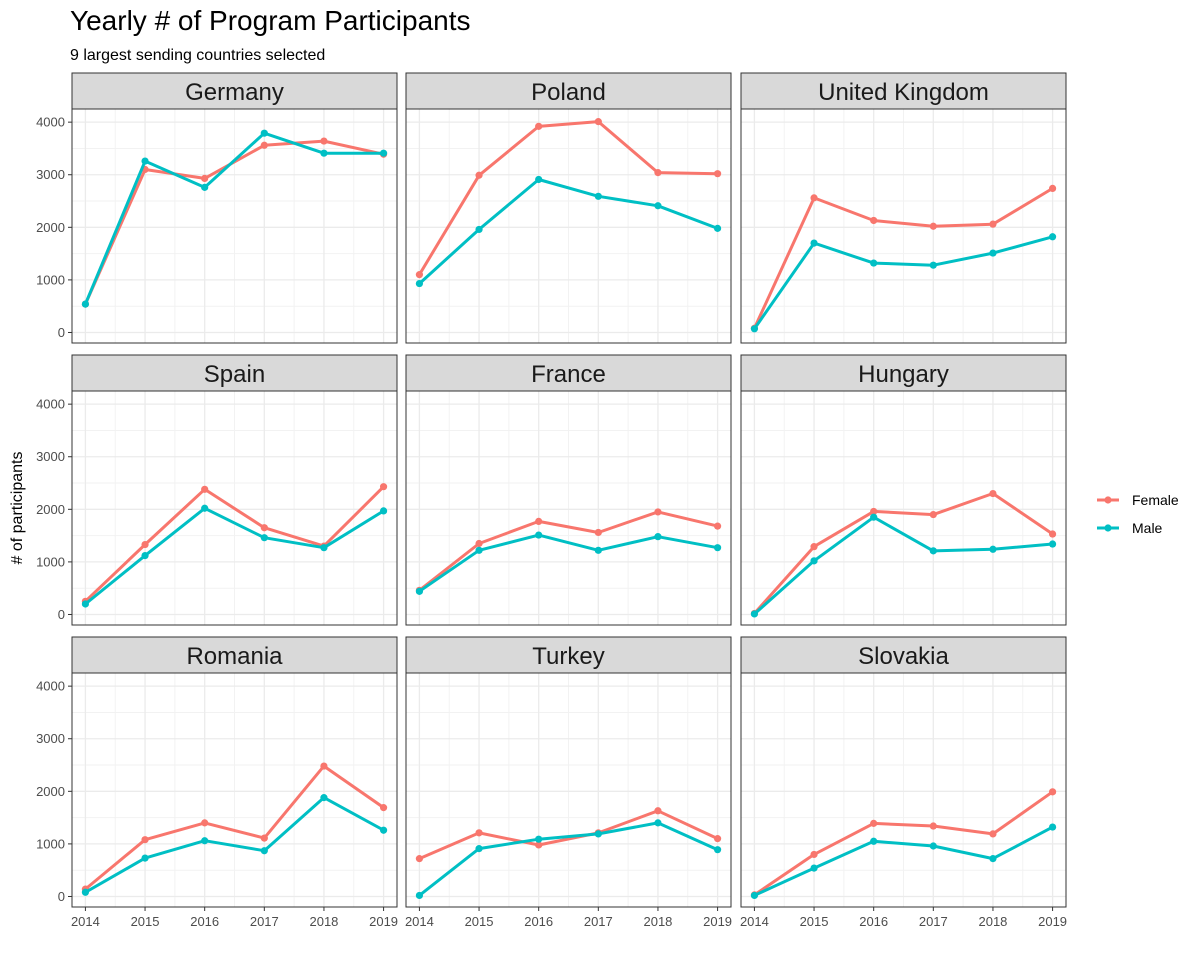 This screenshot has width=1200, height=960. I want to click on panel-germany: Germany 0 1000 2000 3000 4000, so click(217, 208).